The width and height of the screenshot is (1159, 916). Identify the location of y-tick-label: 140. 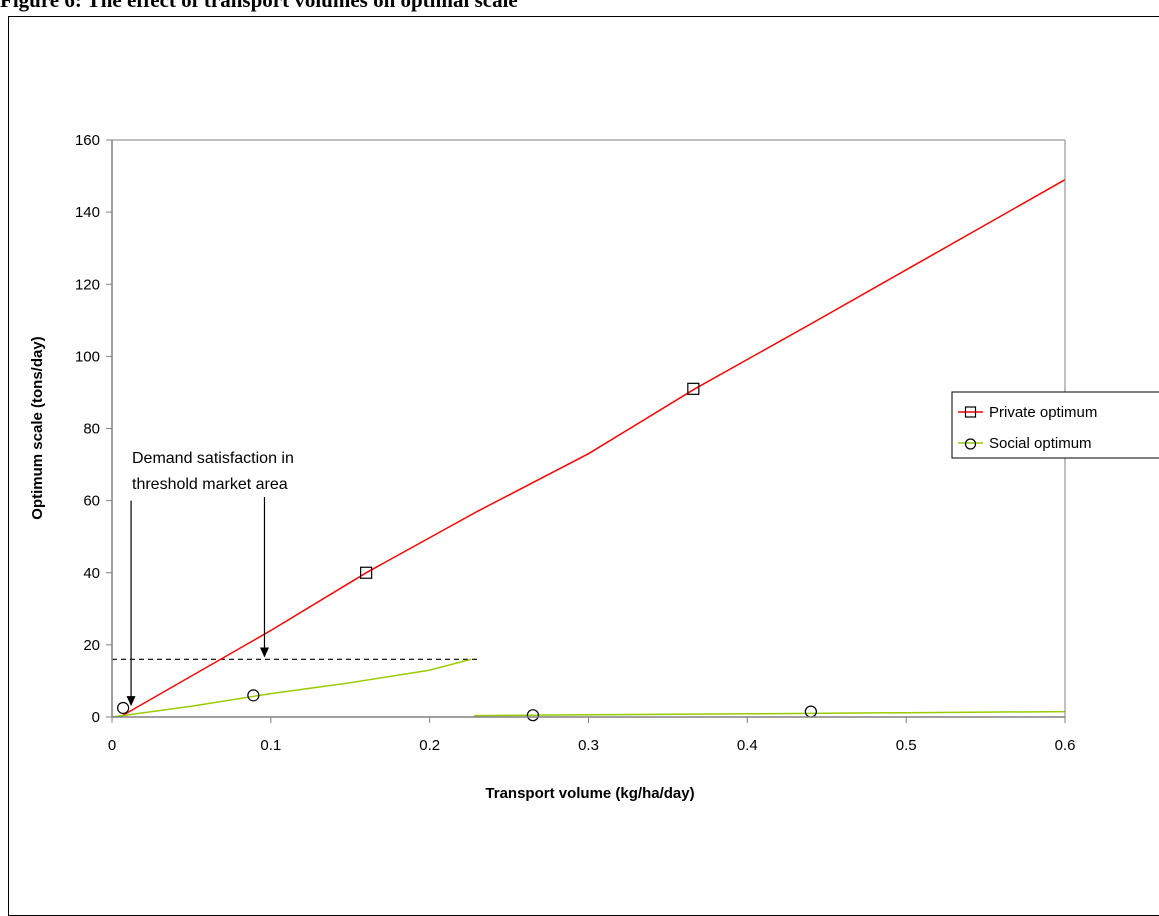
(87, 212).